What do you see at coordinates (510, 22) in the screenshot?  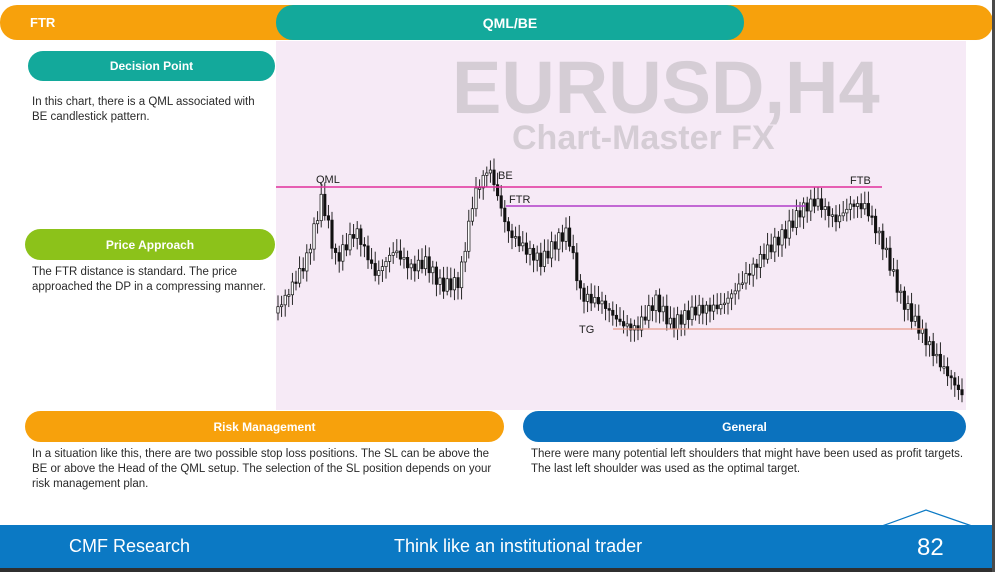 I see `header-title: QML/BE` at bounding box center [510, 22].